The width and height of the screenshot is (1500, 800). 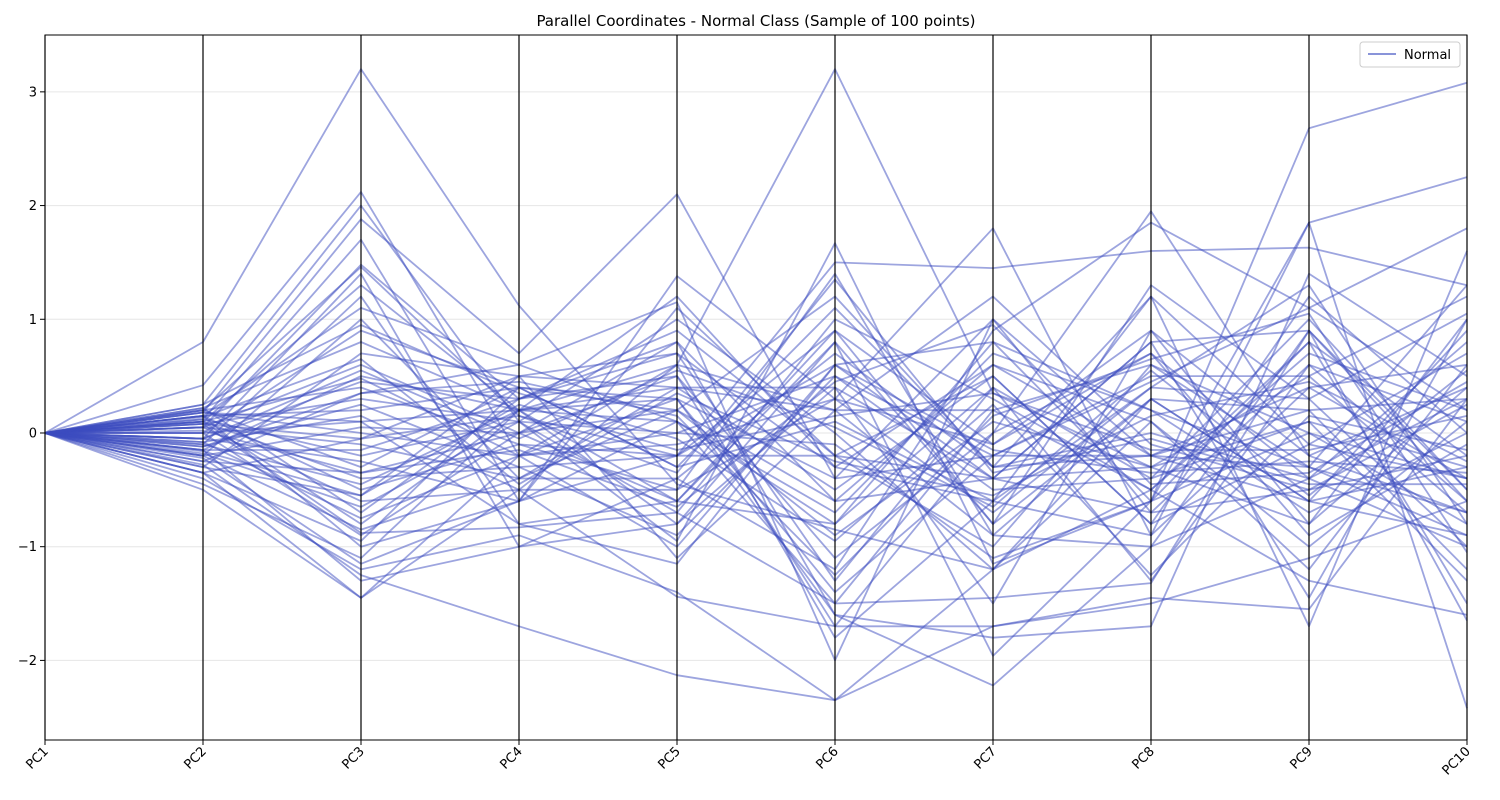 I want to click on y-tick-label: 0, so click(x=33, y=433).